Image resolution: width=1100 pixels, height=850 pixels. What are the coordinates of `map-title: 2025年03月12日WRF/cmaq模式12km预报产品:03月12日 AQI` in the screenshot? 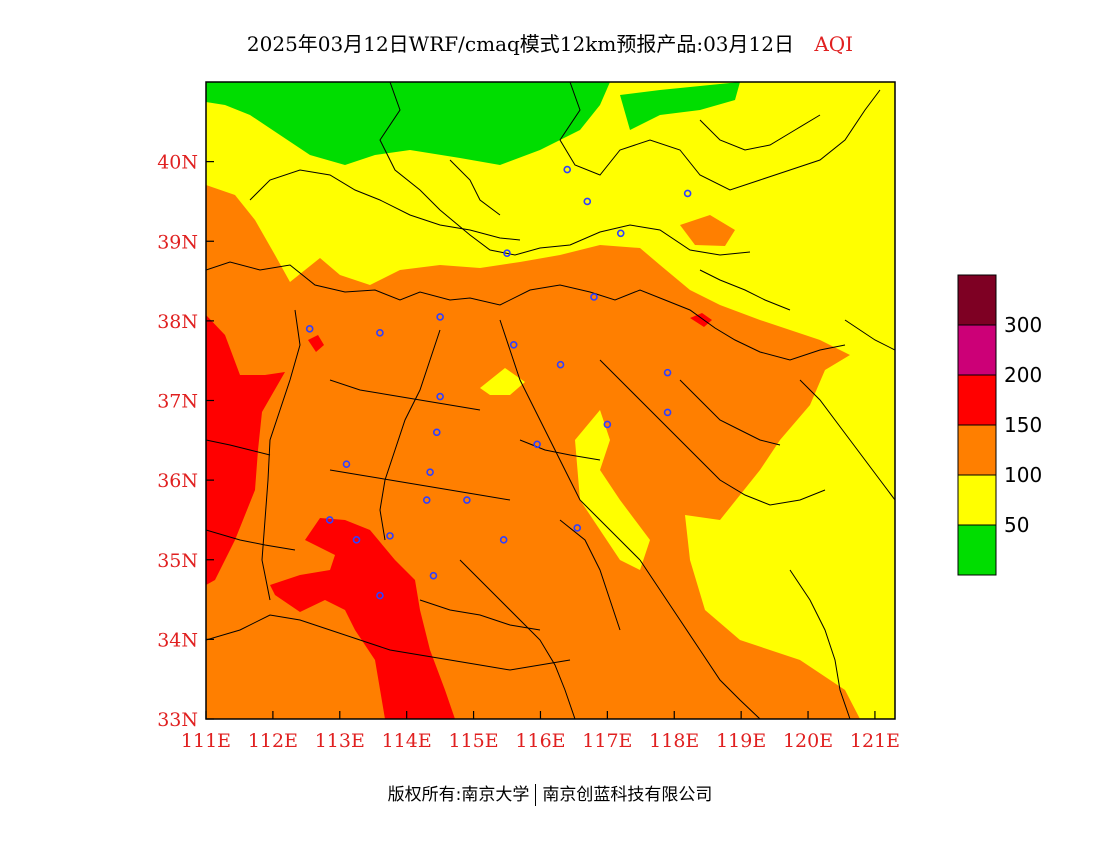 It's located at (550, 42).